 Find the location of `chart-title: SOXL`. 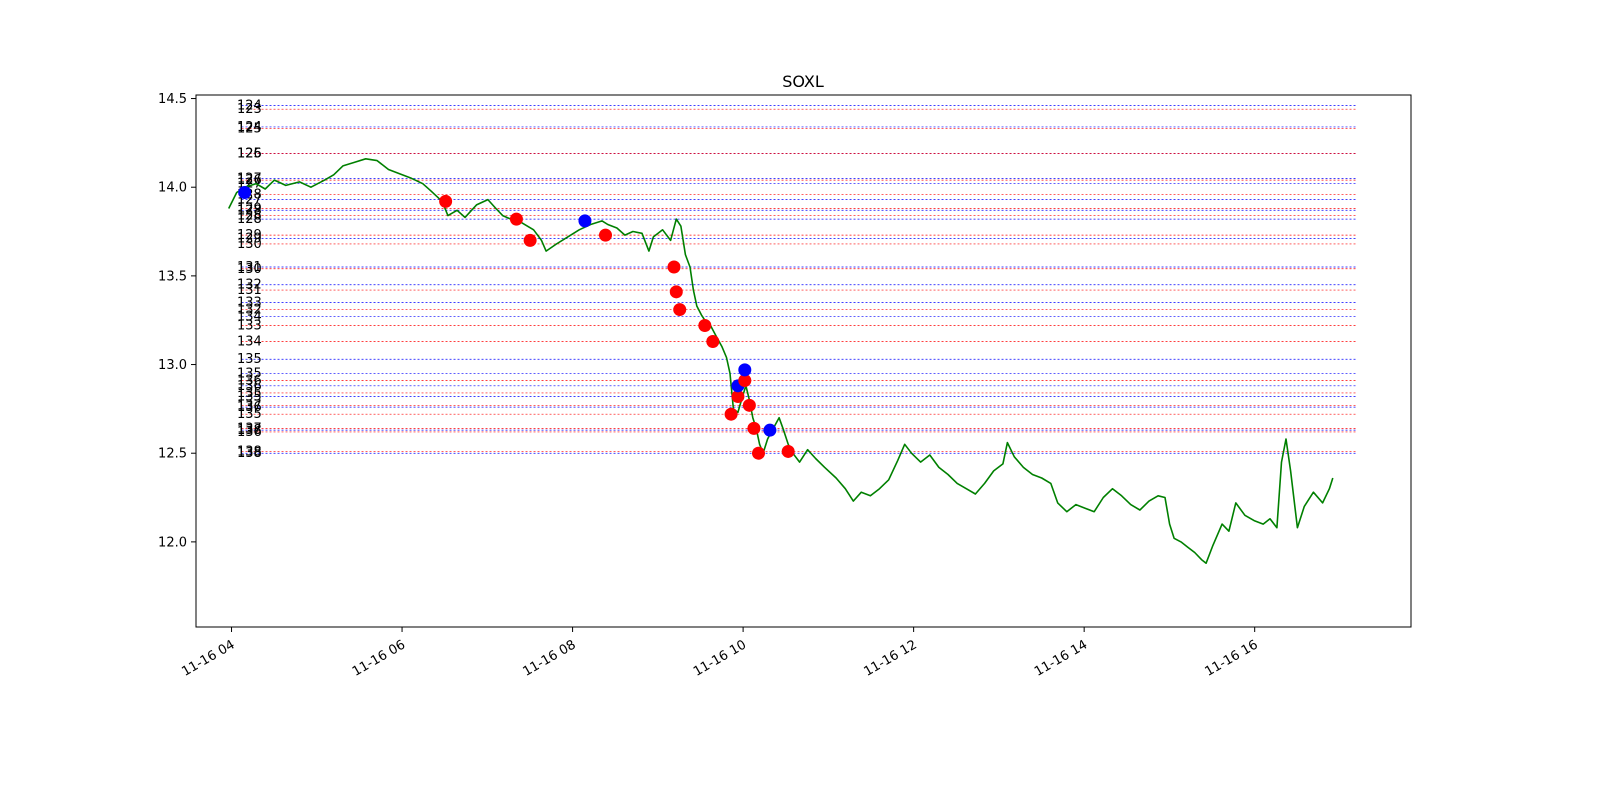

chart-title: SOXL is located at coordinates (803, 81).